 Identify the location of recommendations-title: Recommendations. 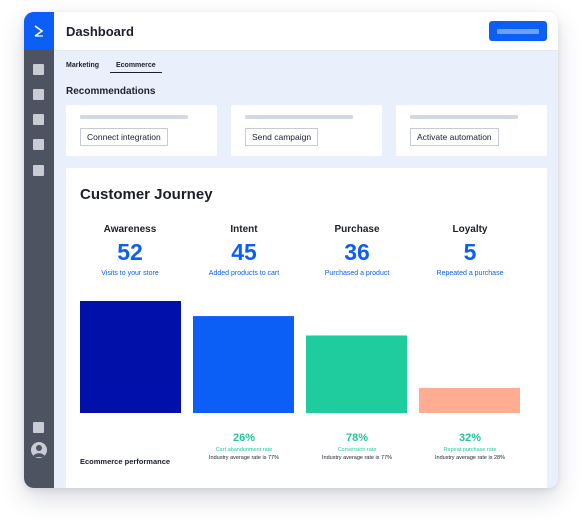
(111, 91).